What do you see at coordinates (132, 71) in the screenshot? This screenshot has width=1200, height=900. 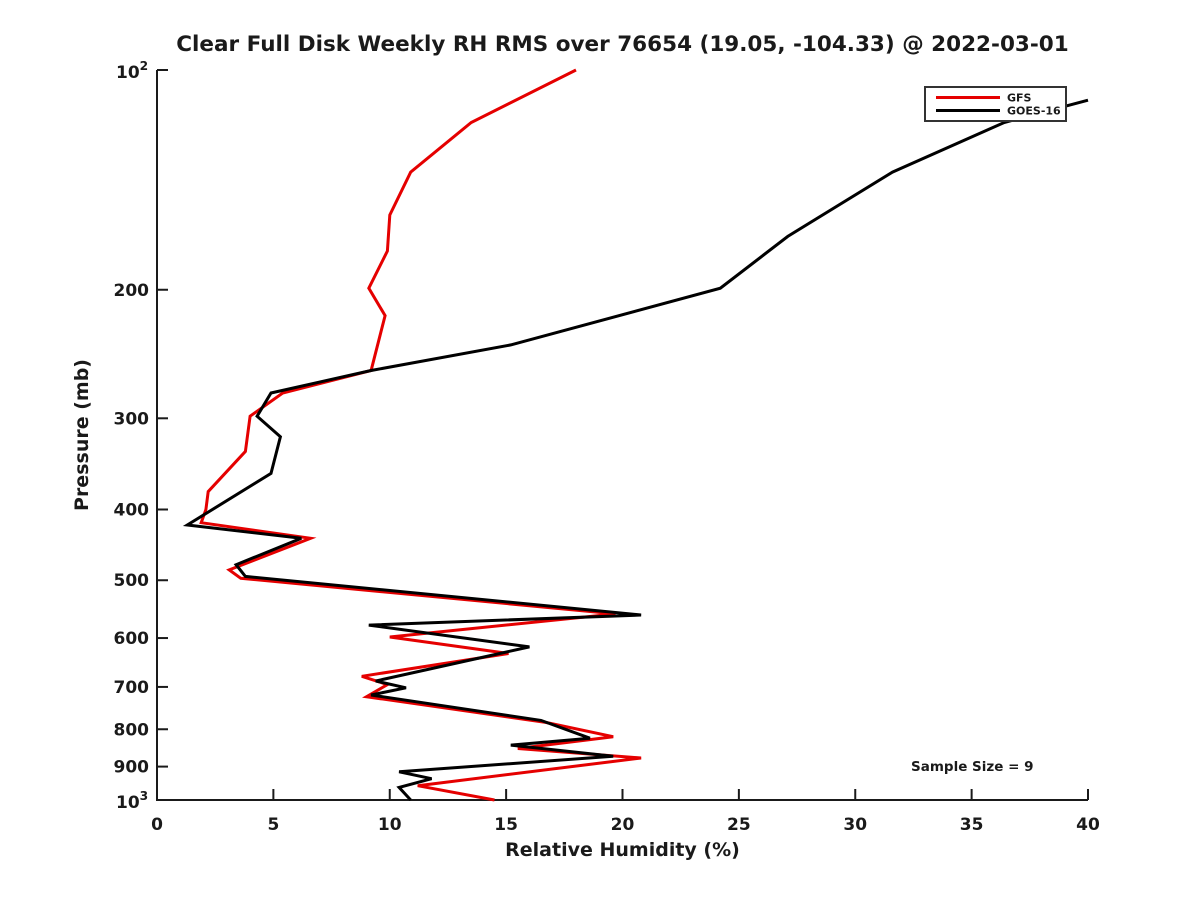 I see `y-tick-label: 10²` at bounding box center [132, 71].